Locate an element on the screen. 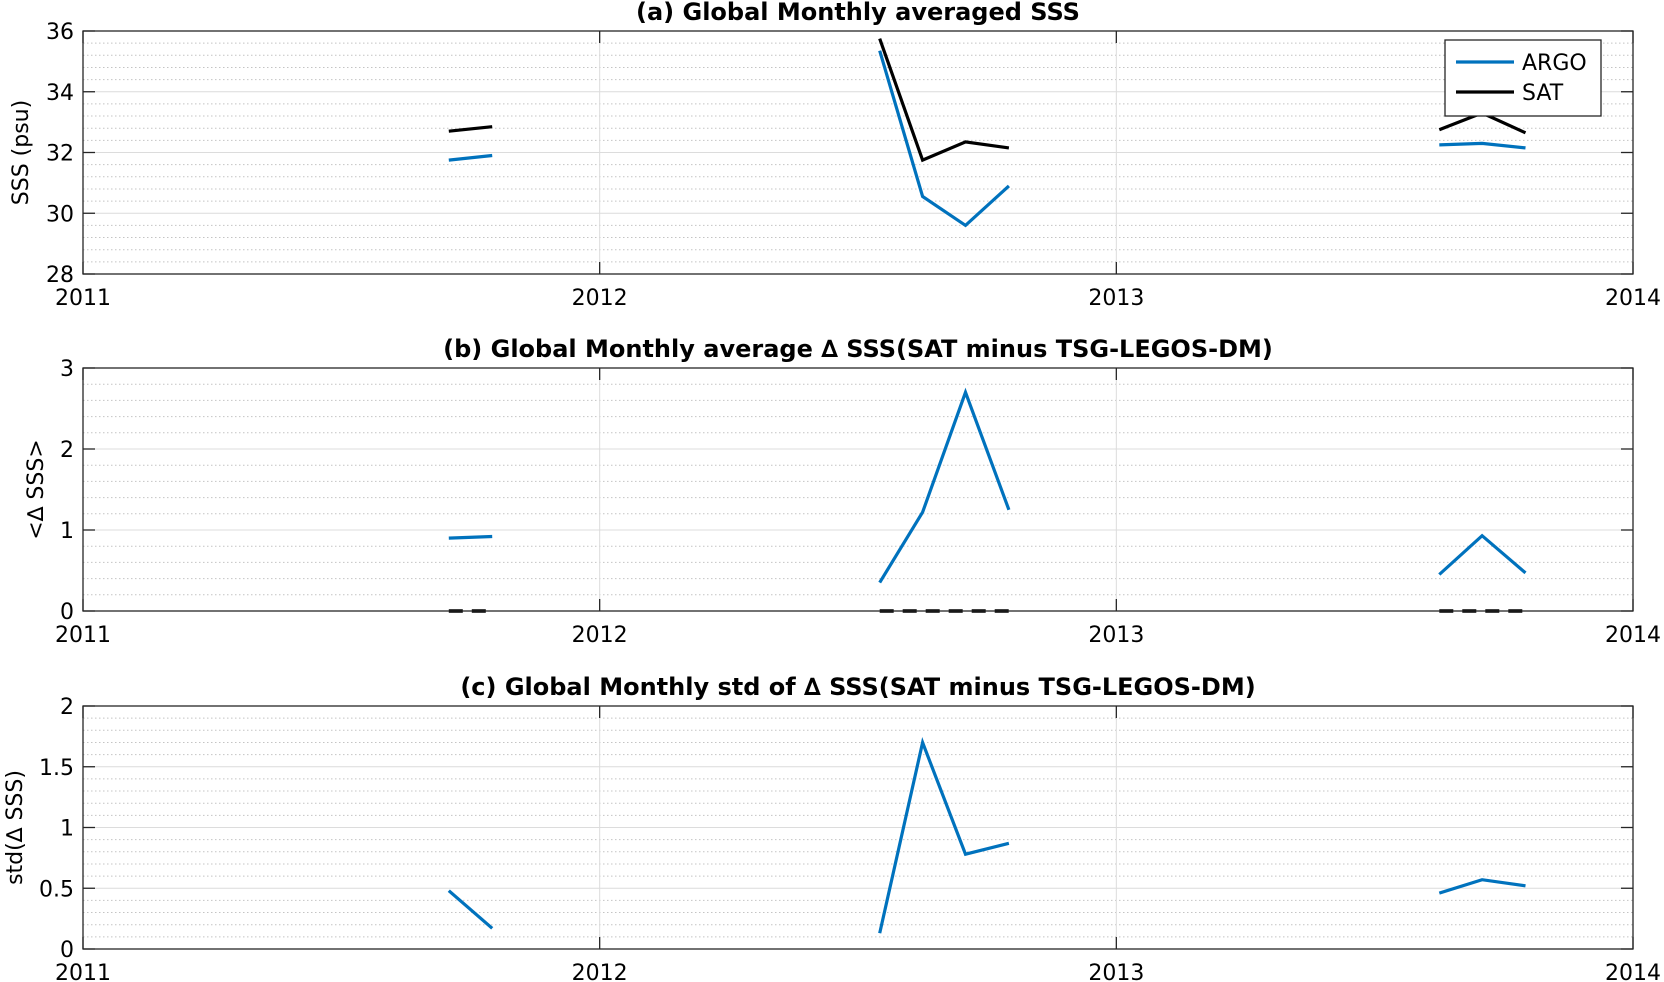 The height and width of the screenshot is (982, 1664). legend-label-sat: SAT is located at coordinates (1543, 93).